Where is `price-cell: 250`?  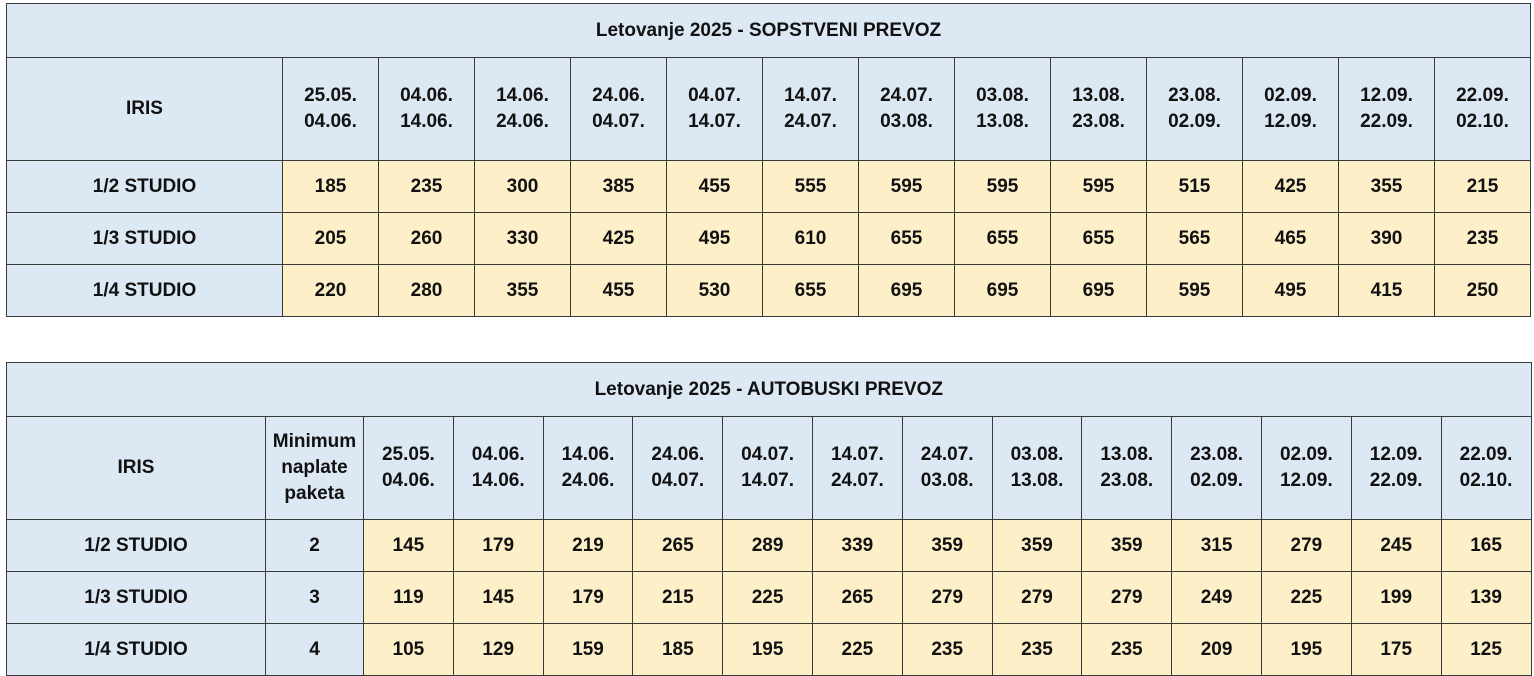 price-cell: 250 is located at coordinates (1482, 290).